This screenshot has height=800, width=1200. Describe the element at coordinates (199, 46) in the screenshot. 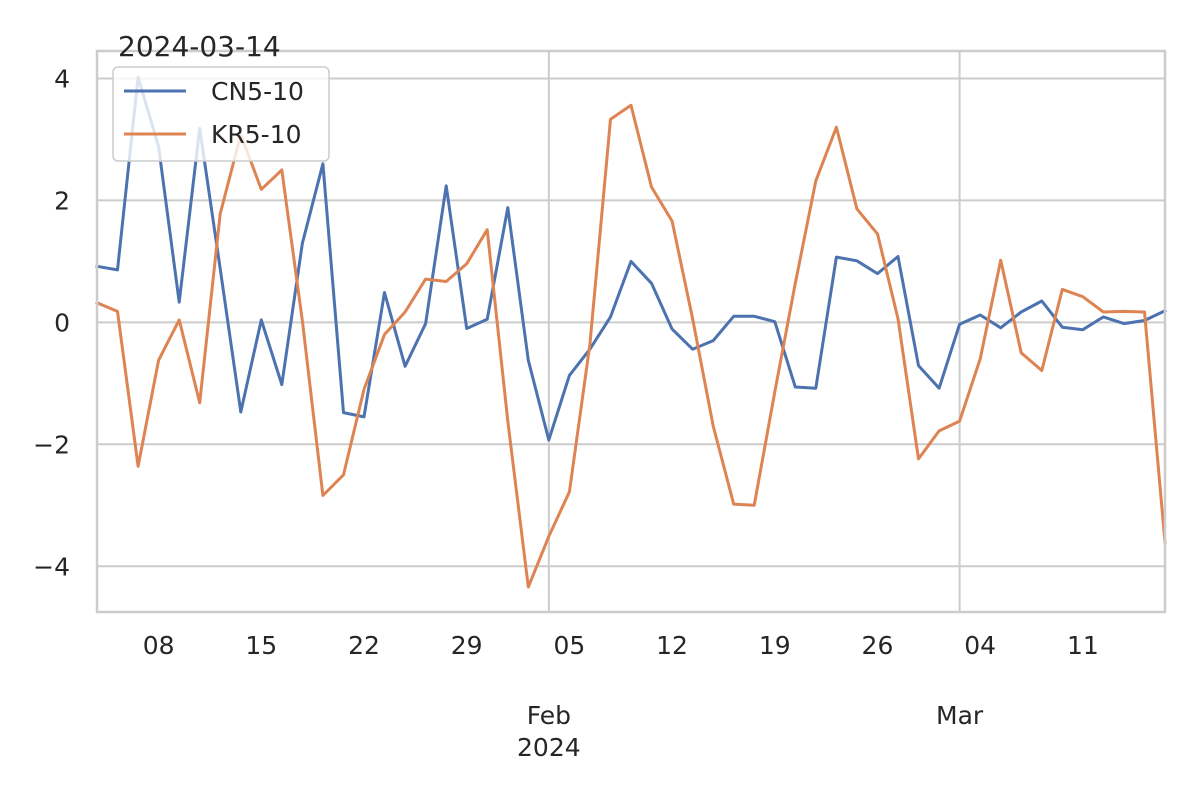

I see `chart-title: 2024-03-14` at that location.